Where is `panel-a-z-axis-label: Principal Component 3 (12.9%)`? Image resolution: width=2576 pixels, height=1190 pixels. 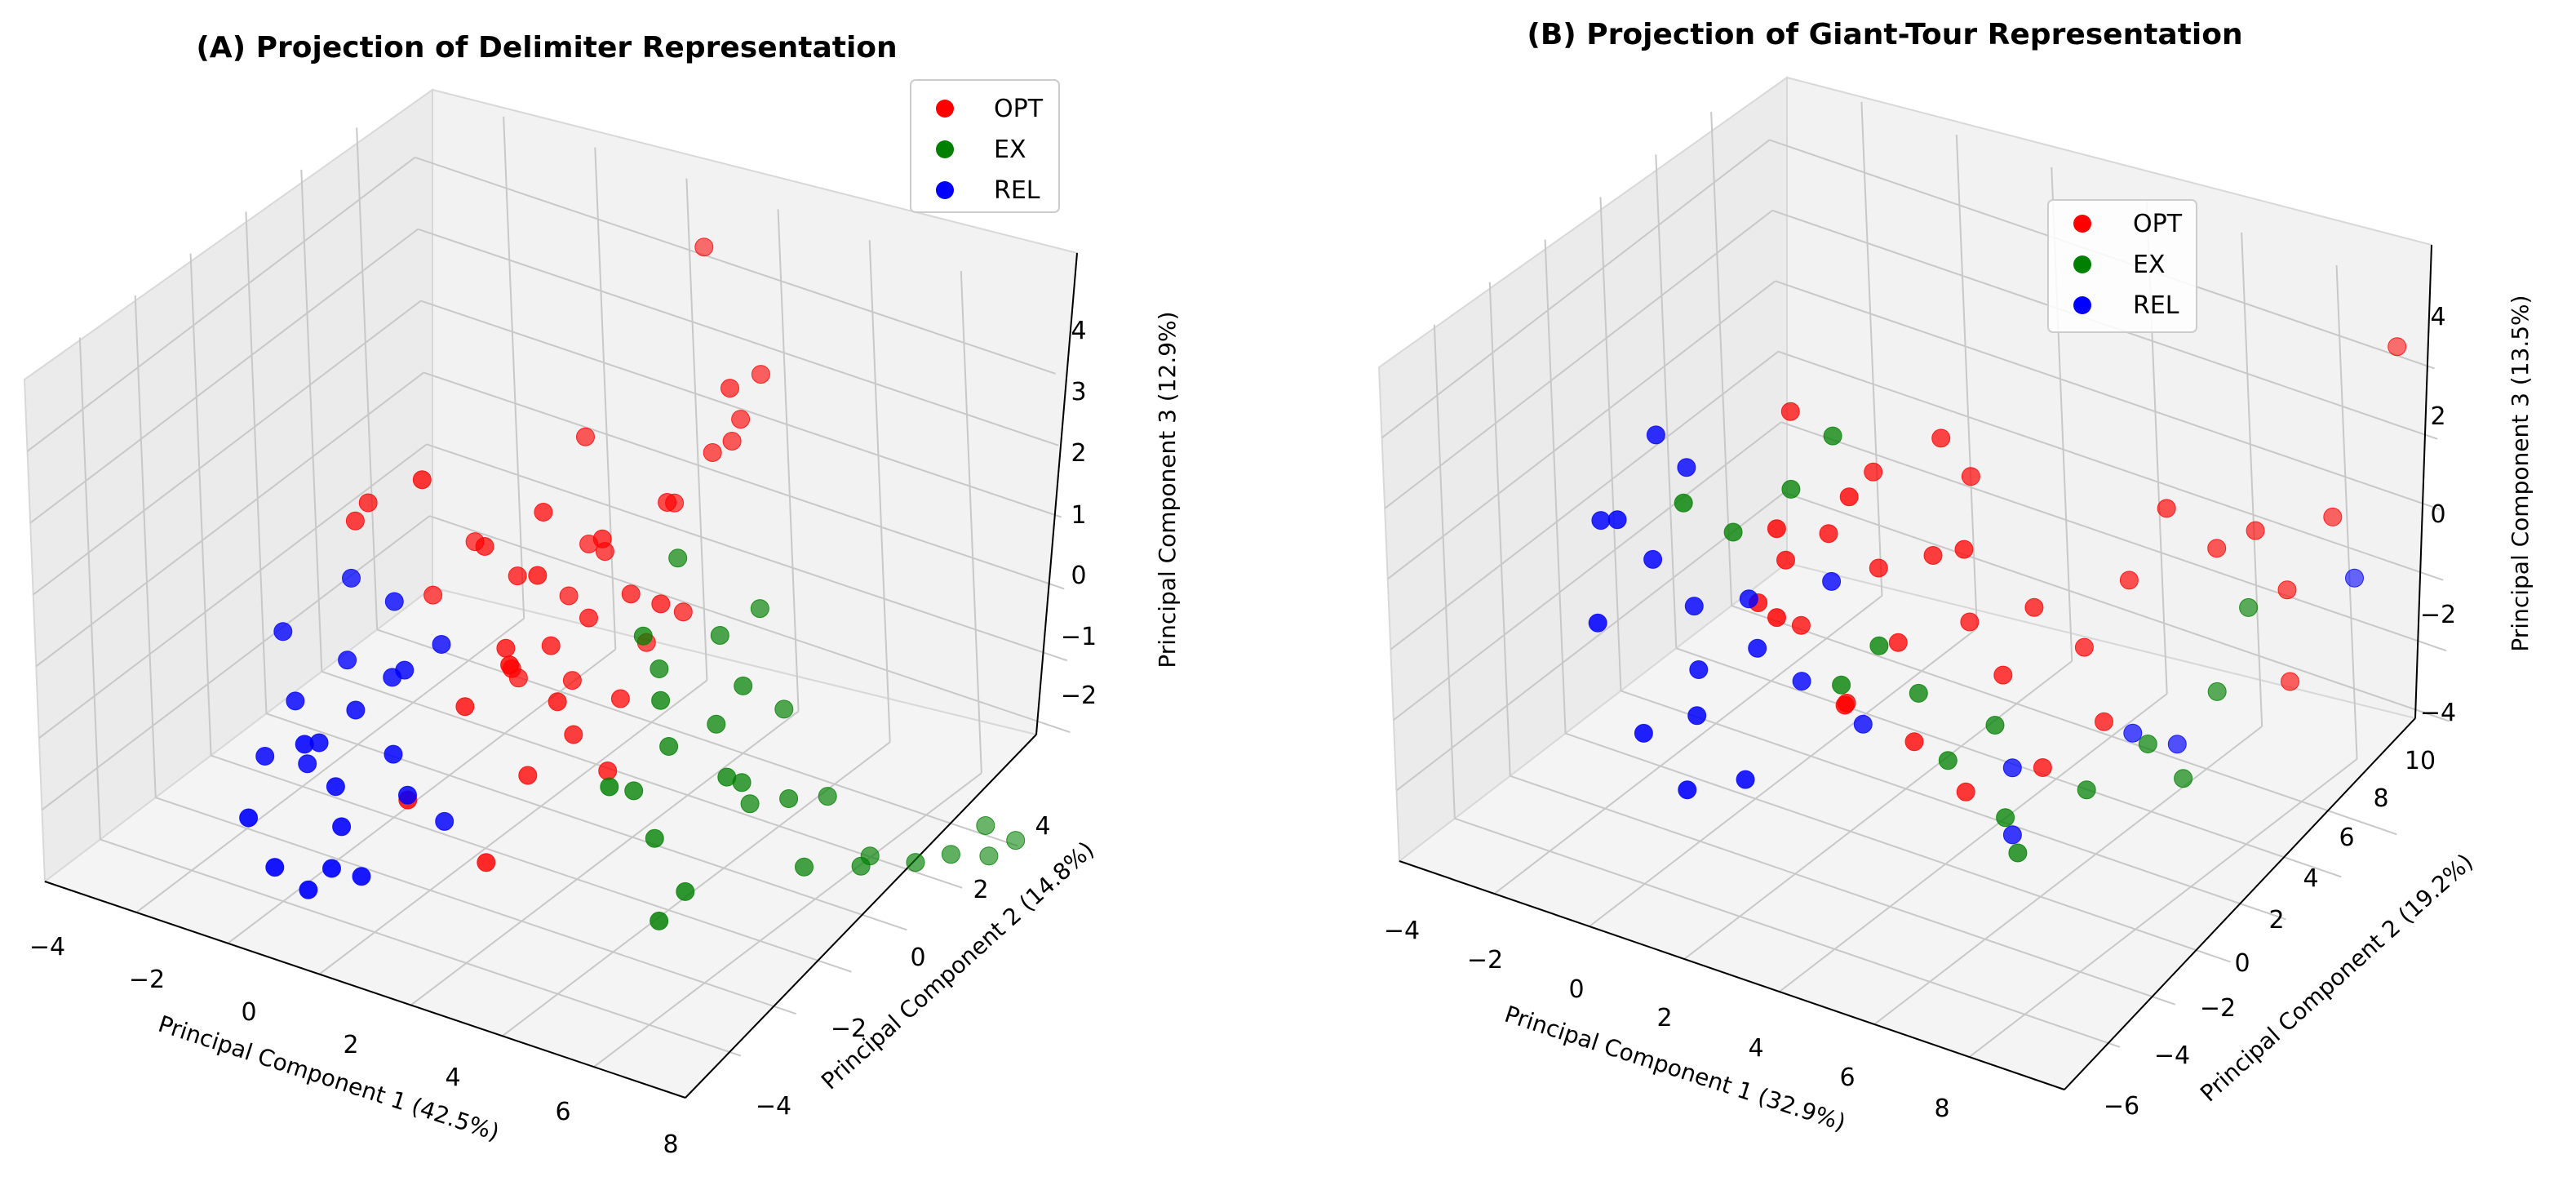
panel-a-z-axis-label: Principal Component 3 (12.9%) is located at coordinates (1167, 490).